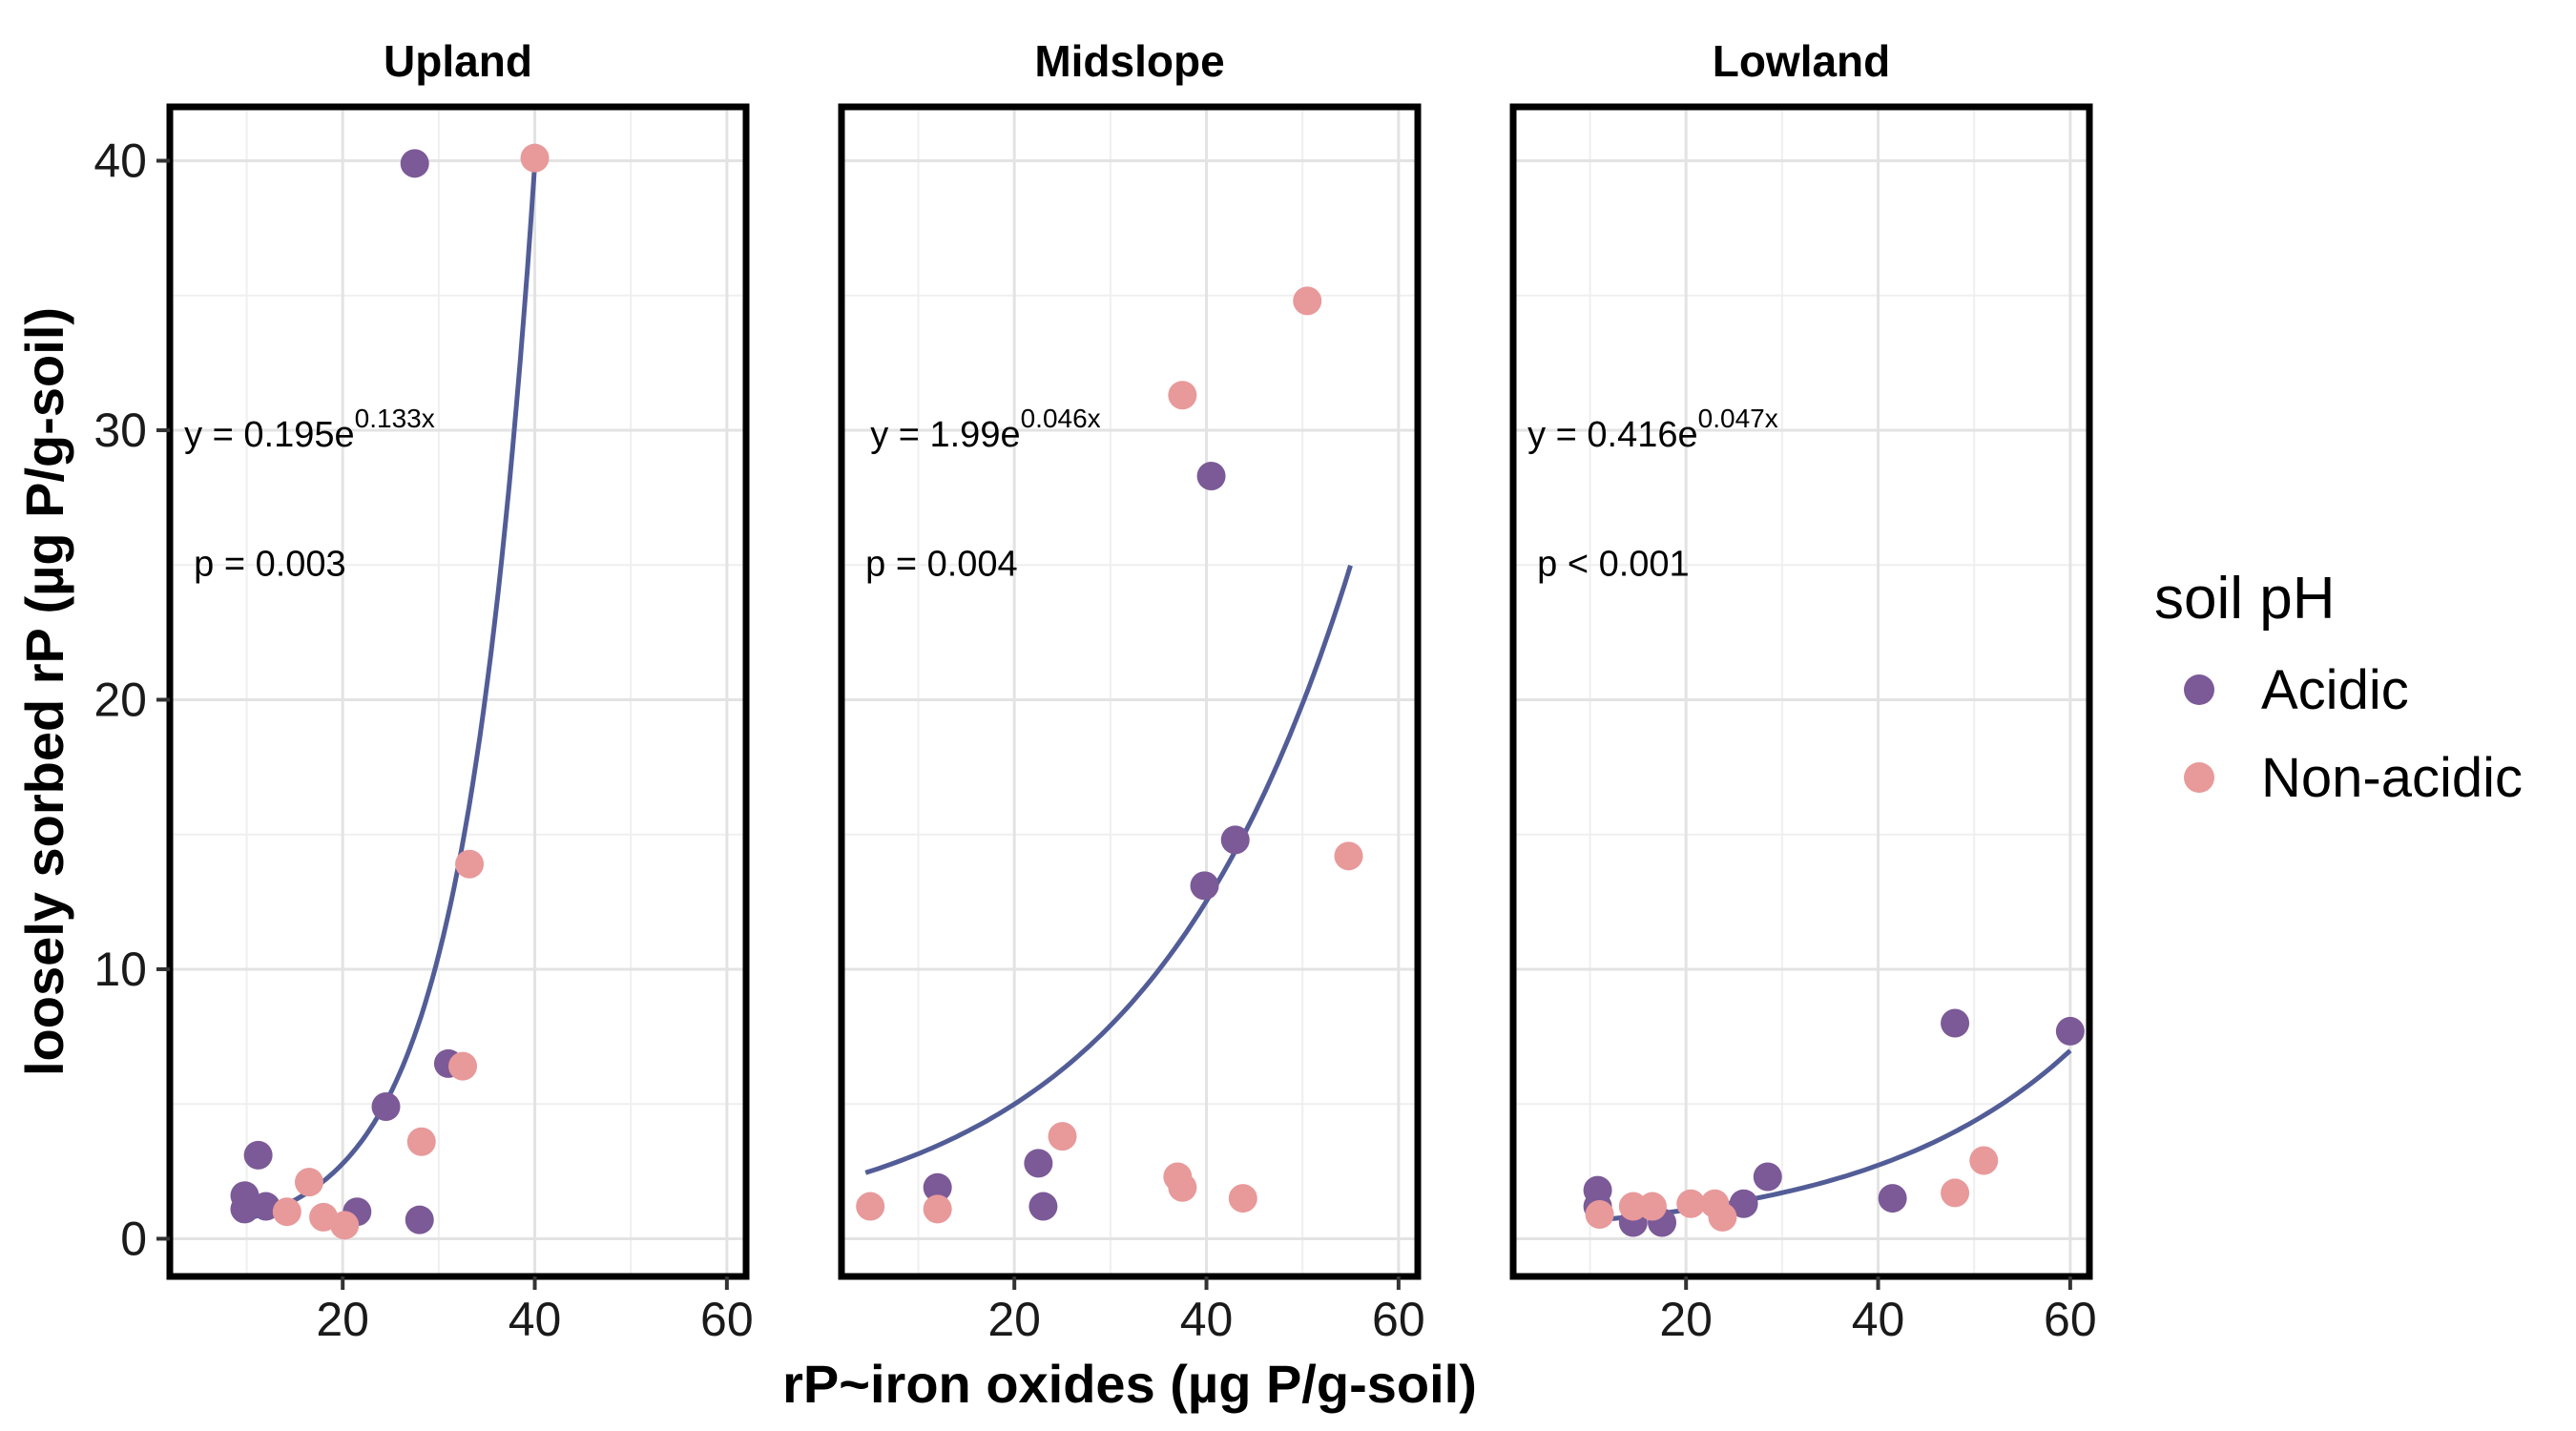  I want to click on y-tick-label: 40, so click(120, 160).